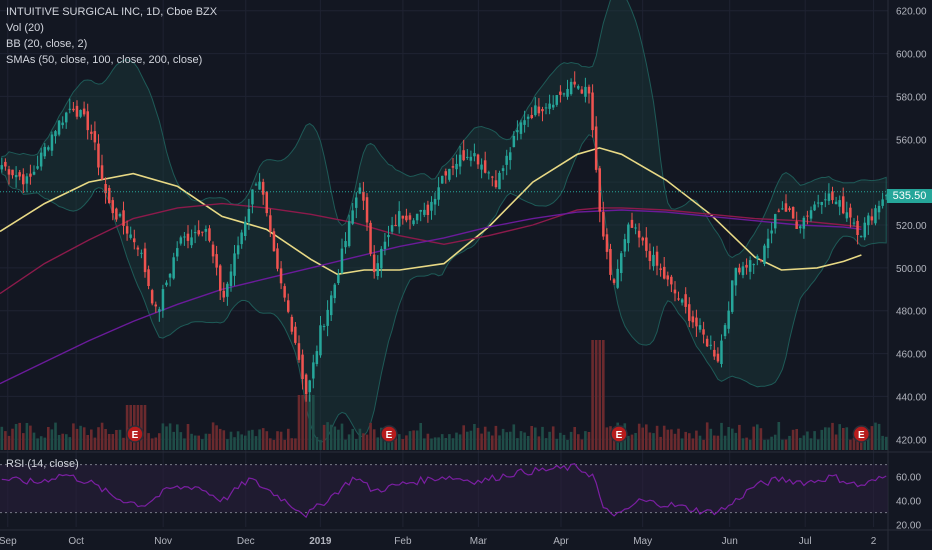  I want to click on time-tick-label: May, so click(642, 541).